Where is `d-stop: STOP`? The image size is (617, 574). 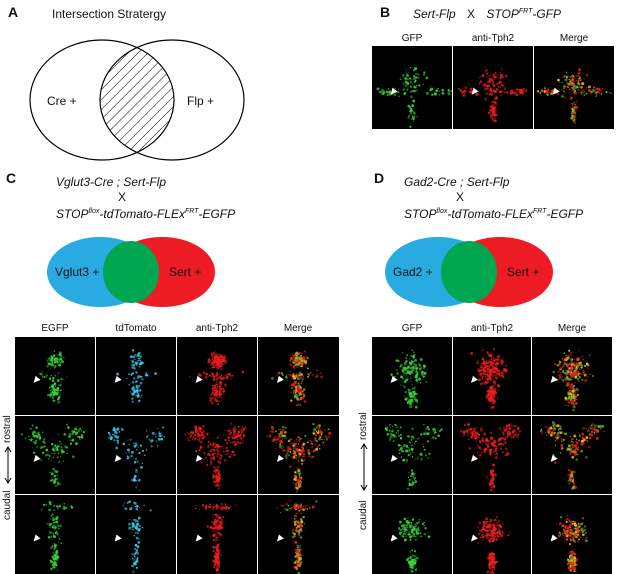
d-stop: STOP is located at coordinates (420, 214).